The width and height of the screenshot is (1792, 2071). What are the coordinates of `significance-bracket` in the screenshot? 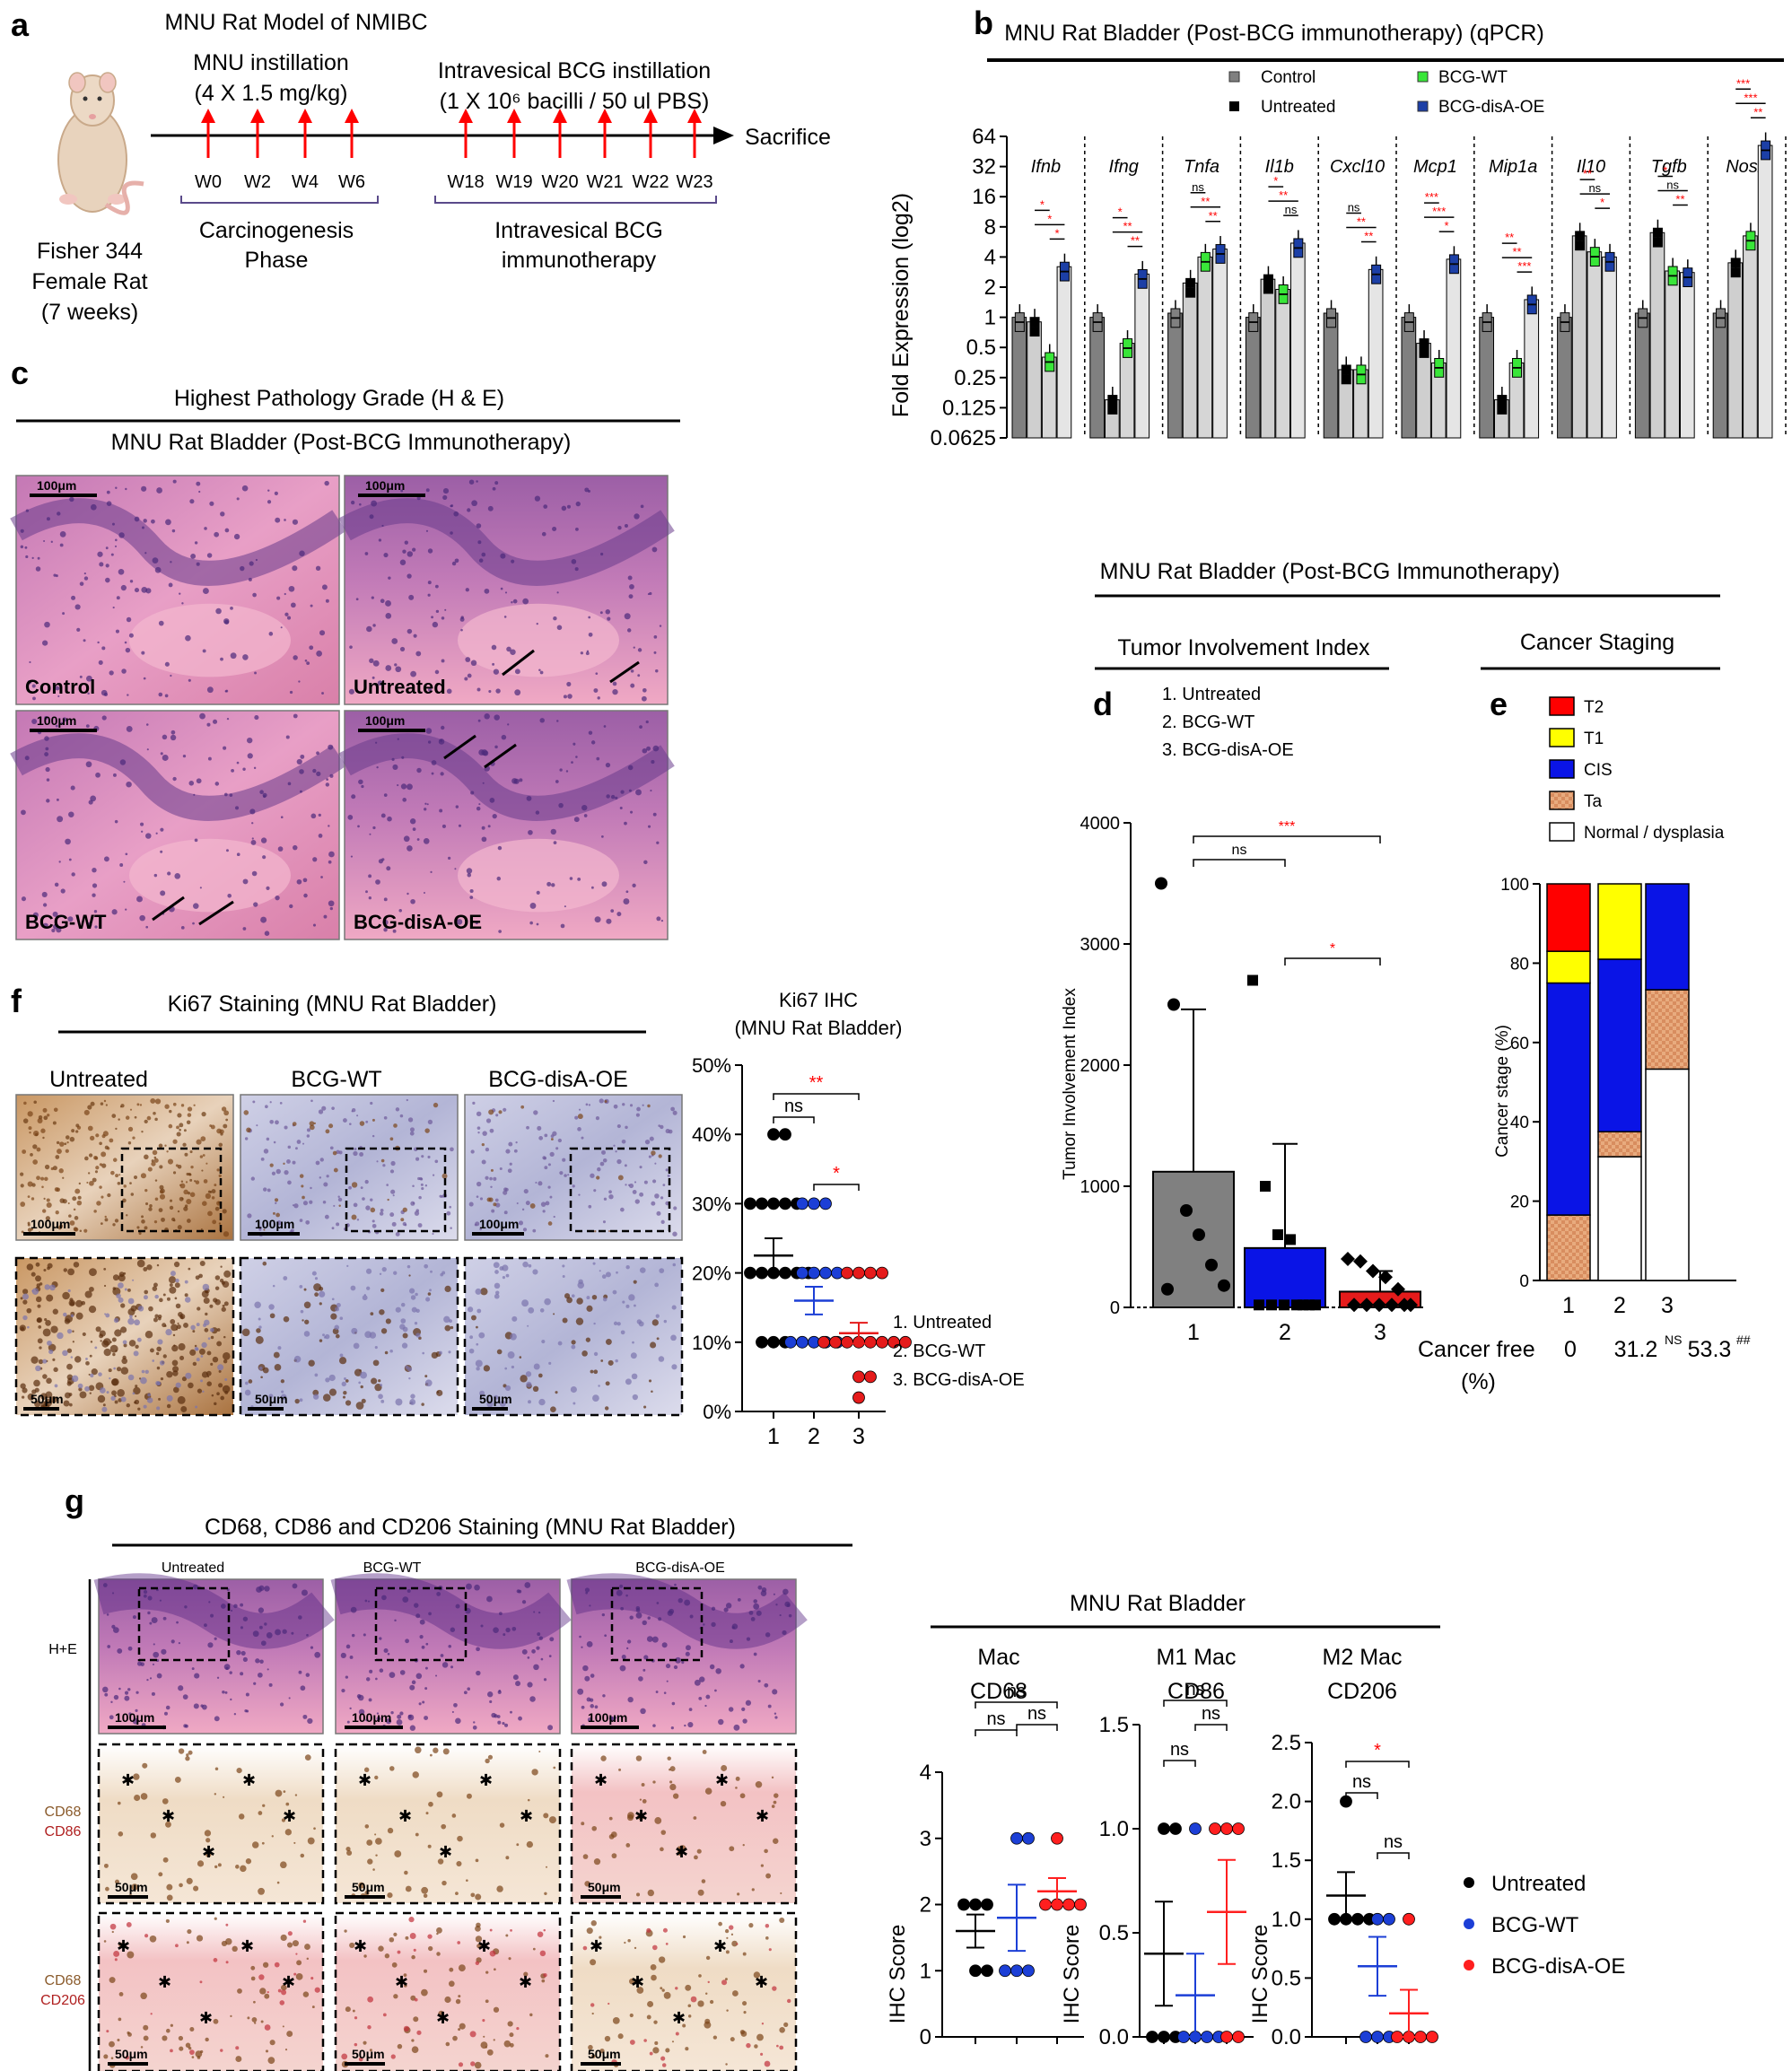 It's located at (836, 1188).